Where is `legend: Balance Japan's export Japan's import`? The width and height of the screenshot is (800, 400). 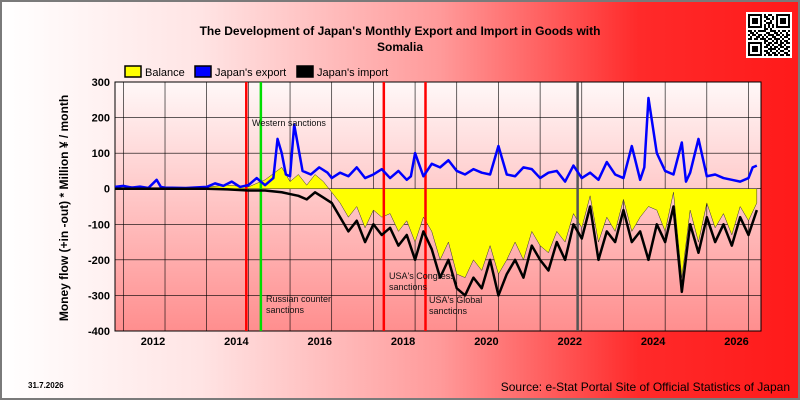 legend: Balance Japan's export Japan's import is located at coordinates (256, 72).